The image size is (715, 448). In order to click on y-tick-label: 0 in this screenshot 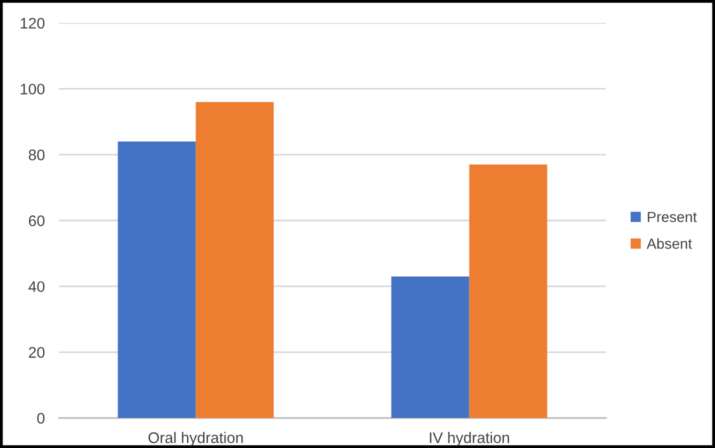, I will do `click(41, 418)`.